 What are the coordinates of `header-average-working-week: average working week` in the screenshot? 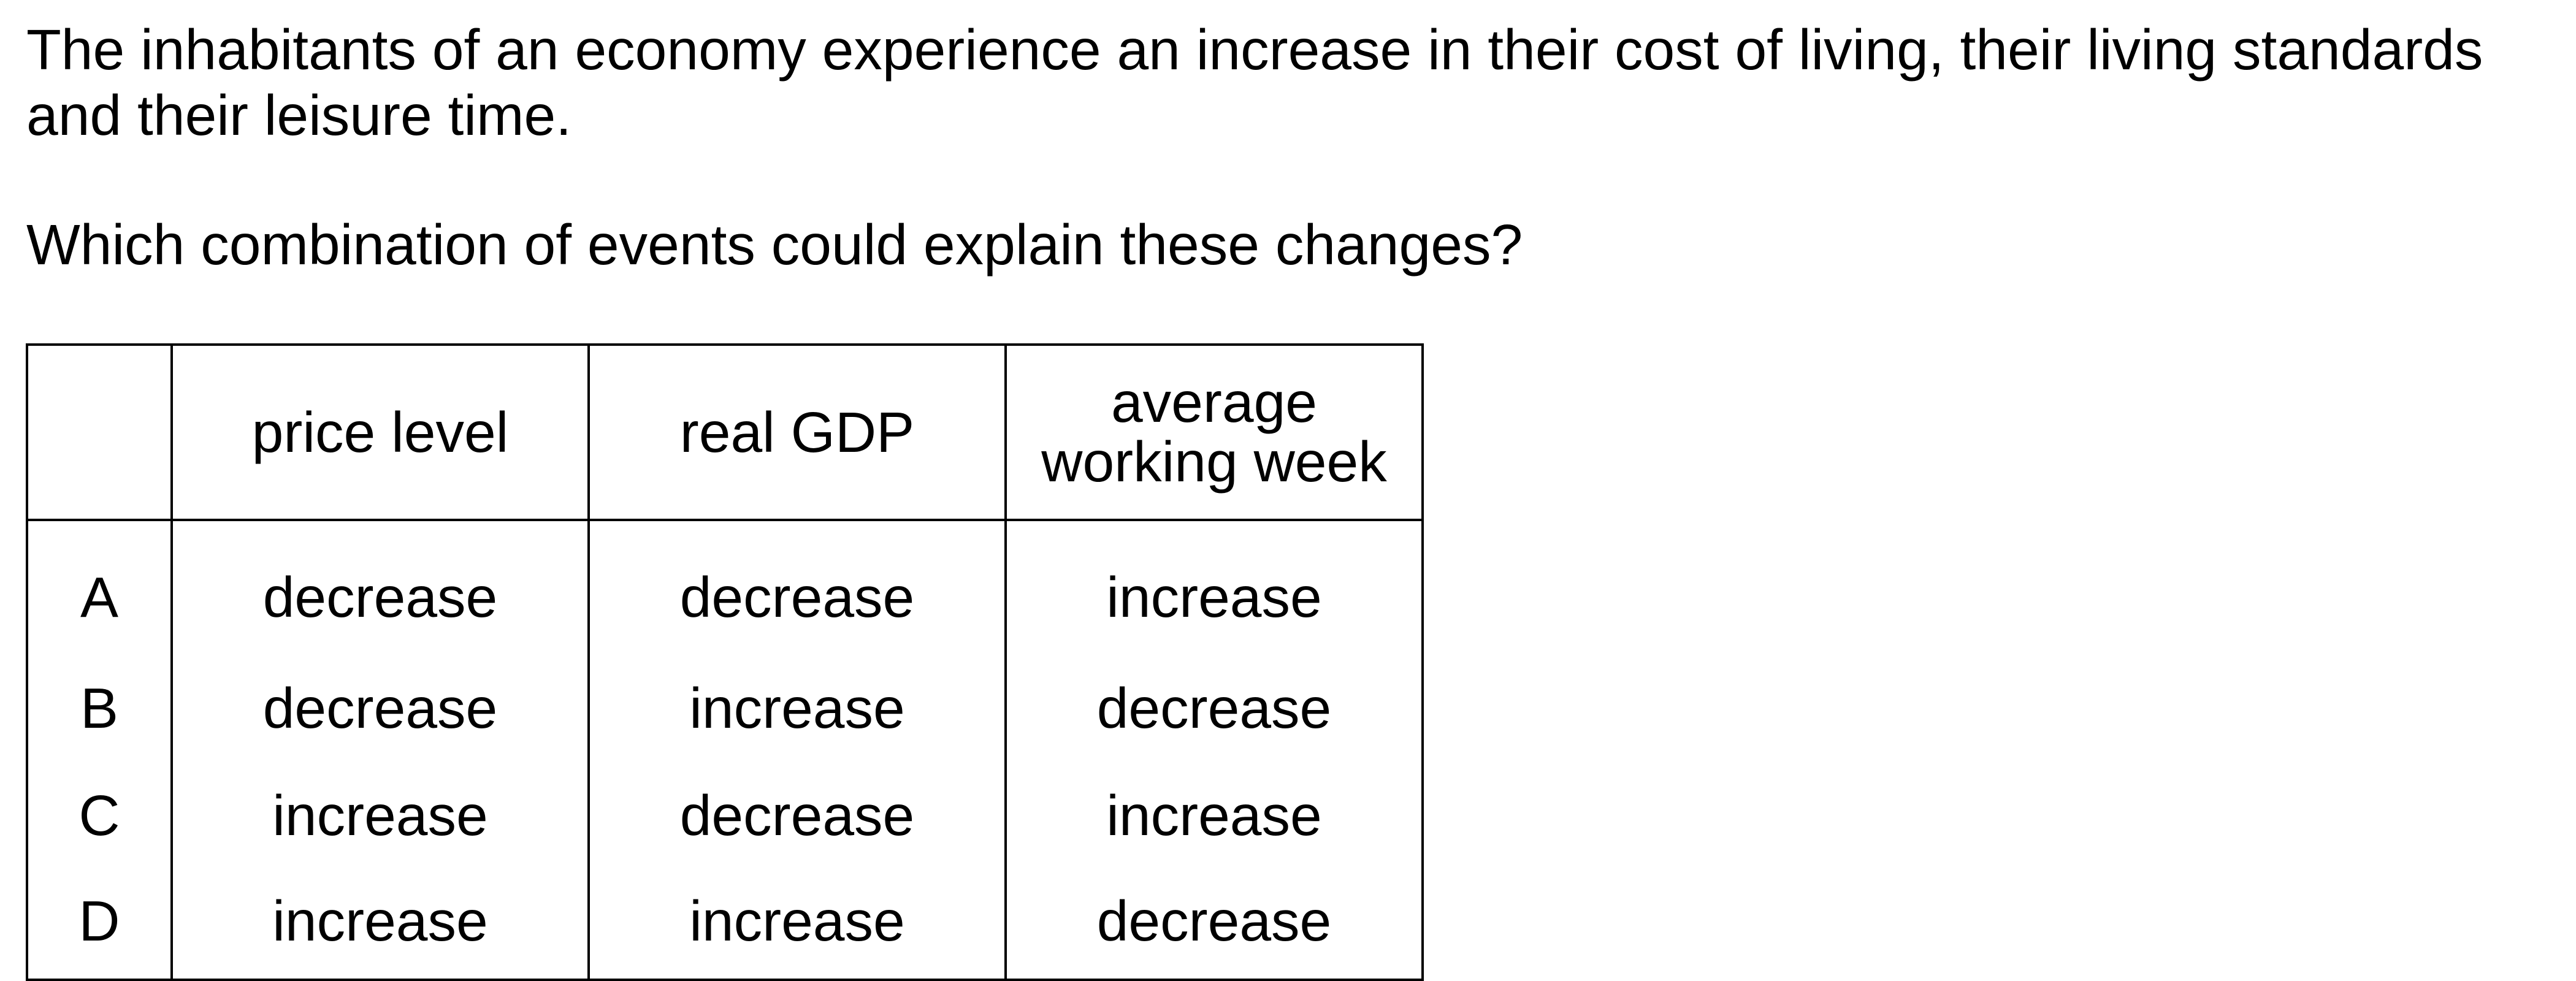 It's located at (1214, 432).